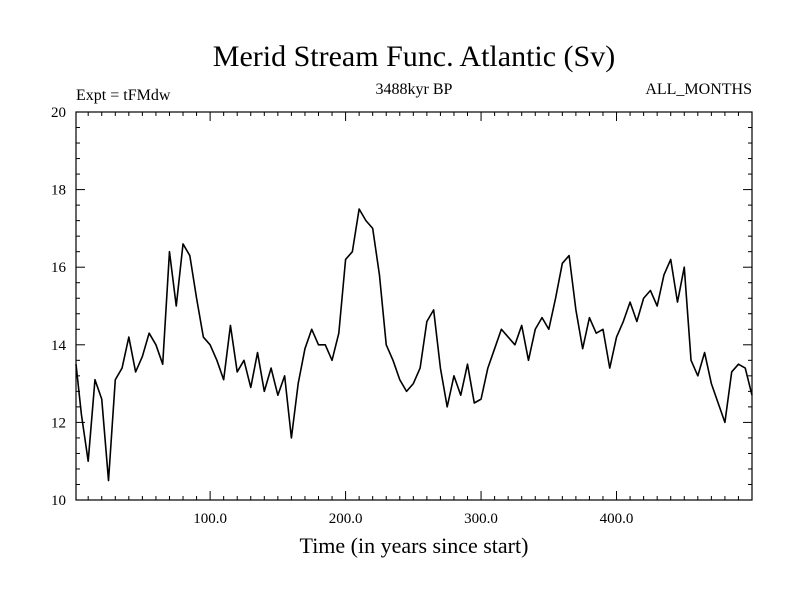  Describe the element at coordinates (123, 95) in the screenshot. I see `experiment-label: Expt = tFMdw` at that location.